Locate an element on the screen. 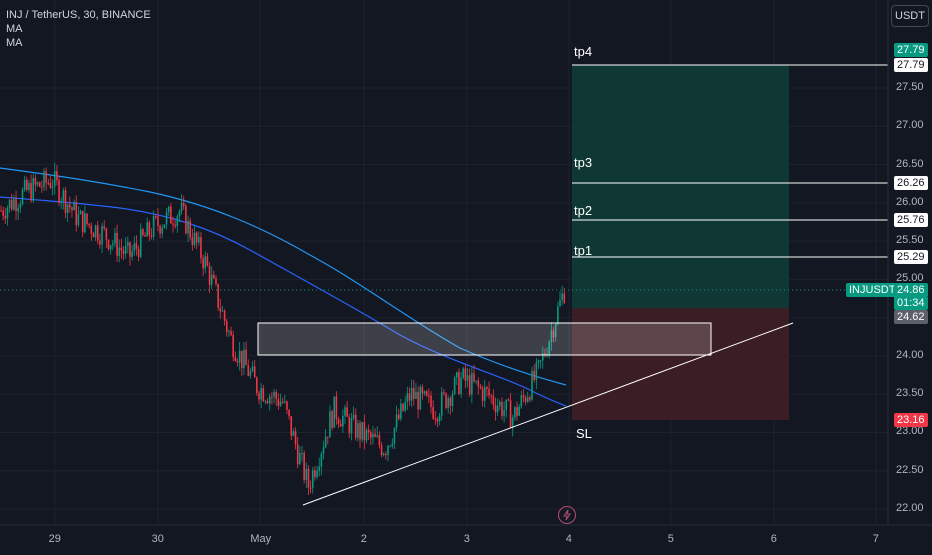 This screenshot has width=932, height=555. tp1-tag: 25.29 is located at coordinates (911, 257).